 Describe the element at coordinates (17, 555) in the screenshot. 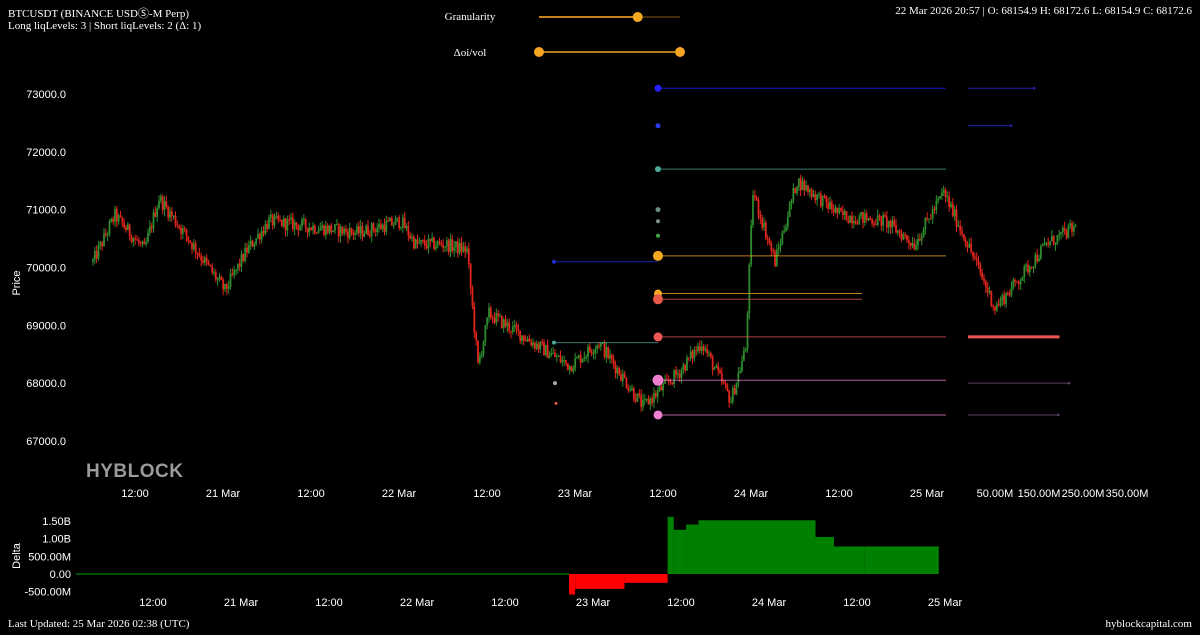

I see `delta-axis-title: Delta` at that location.